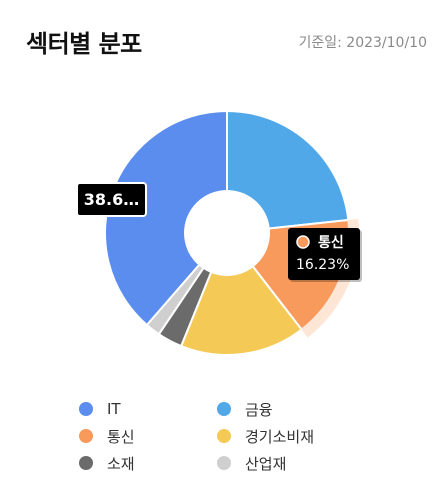 This screenshot has height=496, width=437. I want to click on legend-label-telecom: 통신, so click(121, 436).